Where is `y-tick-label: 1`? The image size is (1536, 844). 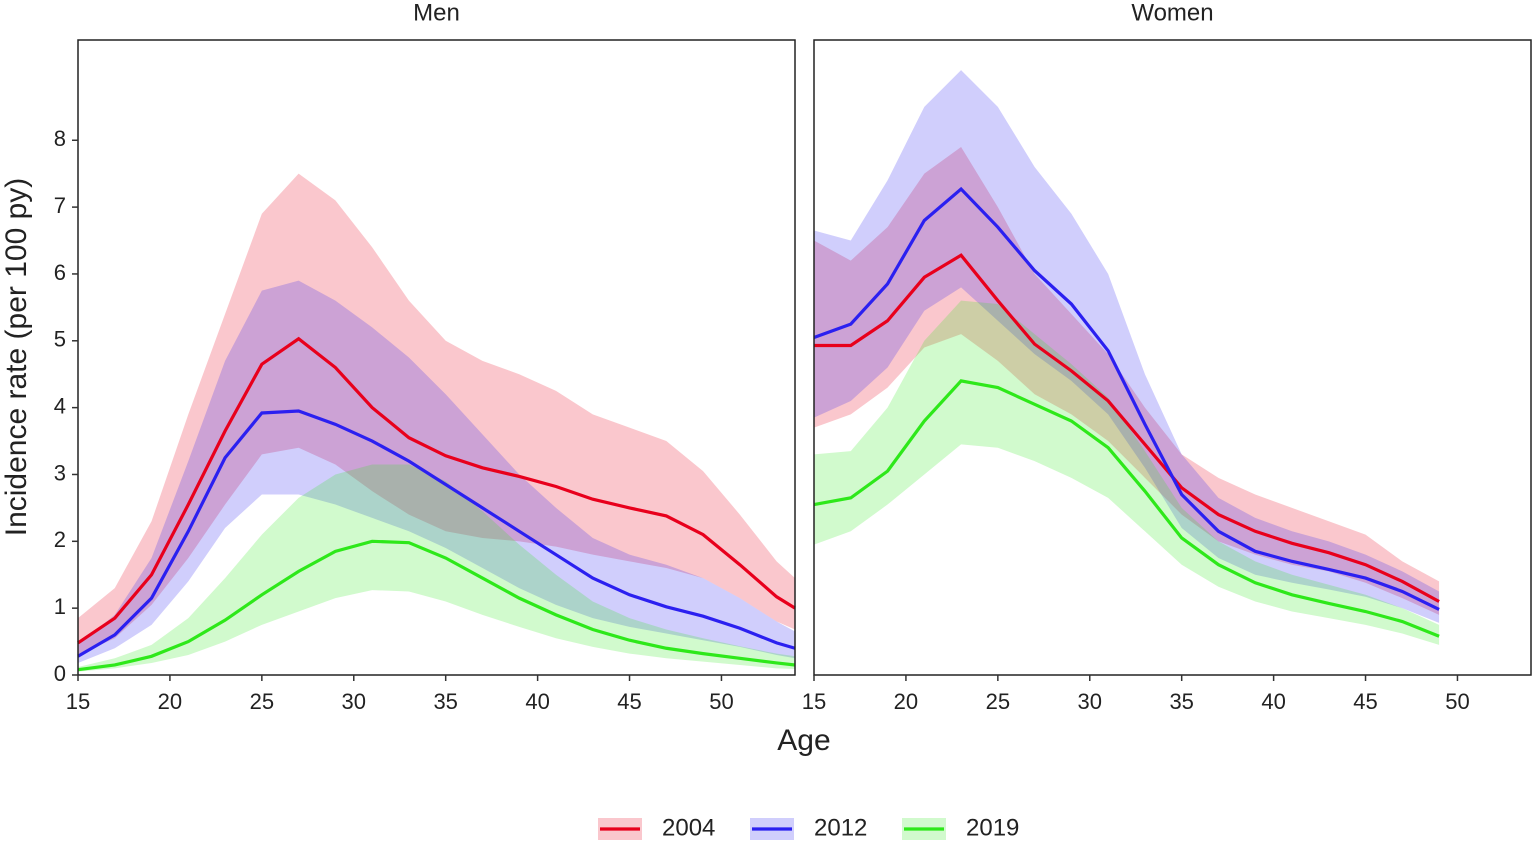
y-tick-label: 1 is located at coordinates (60, 606).